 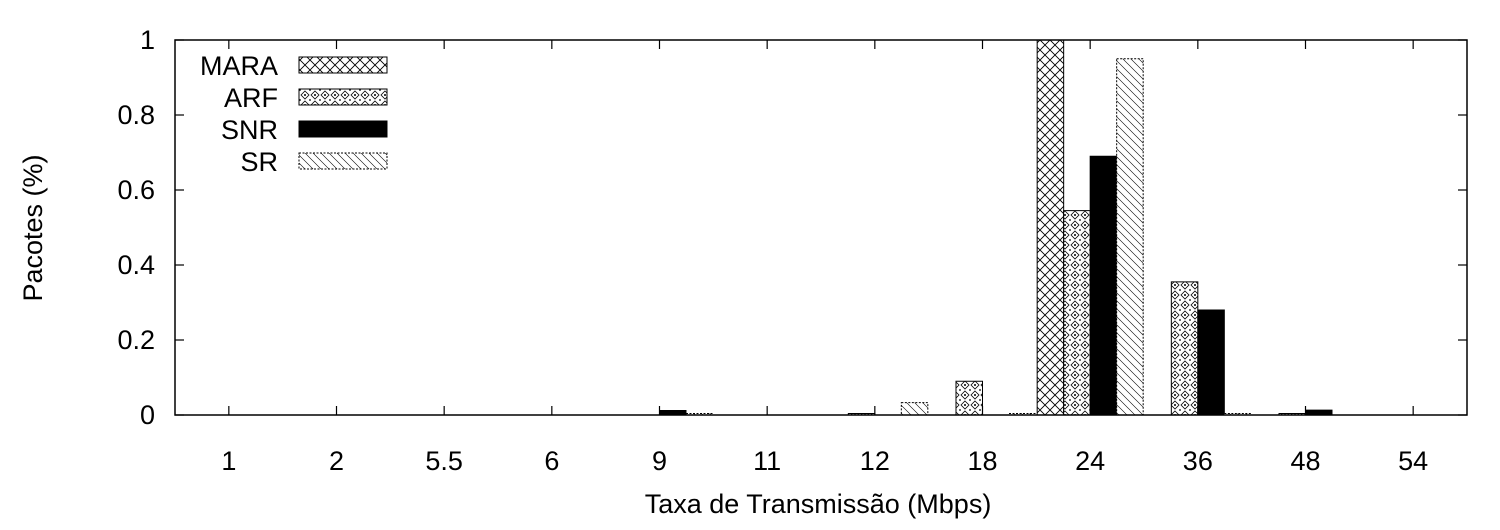 What do you see at coordinates (251, 98) in the screenshot?
I see `legend-label-arf: ARF` at bounding box center [251, 98].